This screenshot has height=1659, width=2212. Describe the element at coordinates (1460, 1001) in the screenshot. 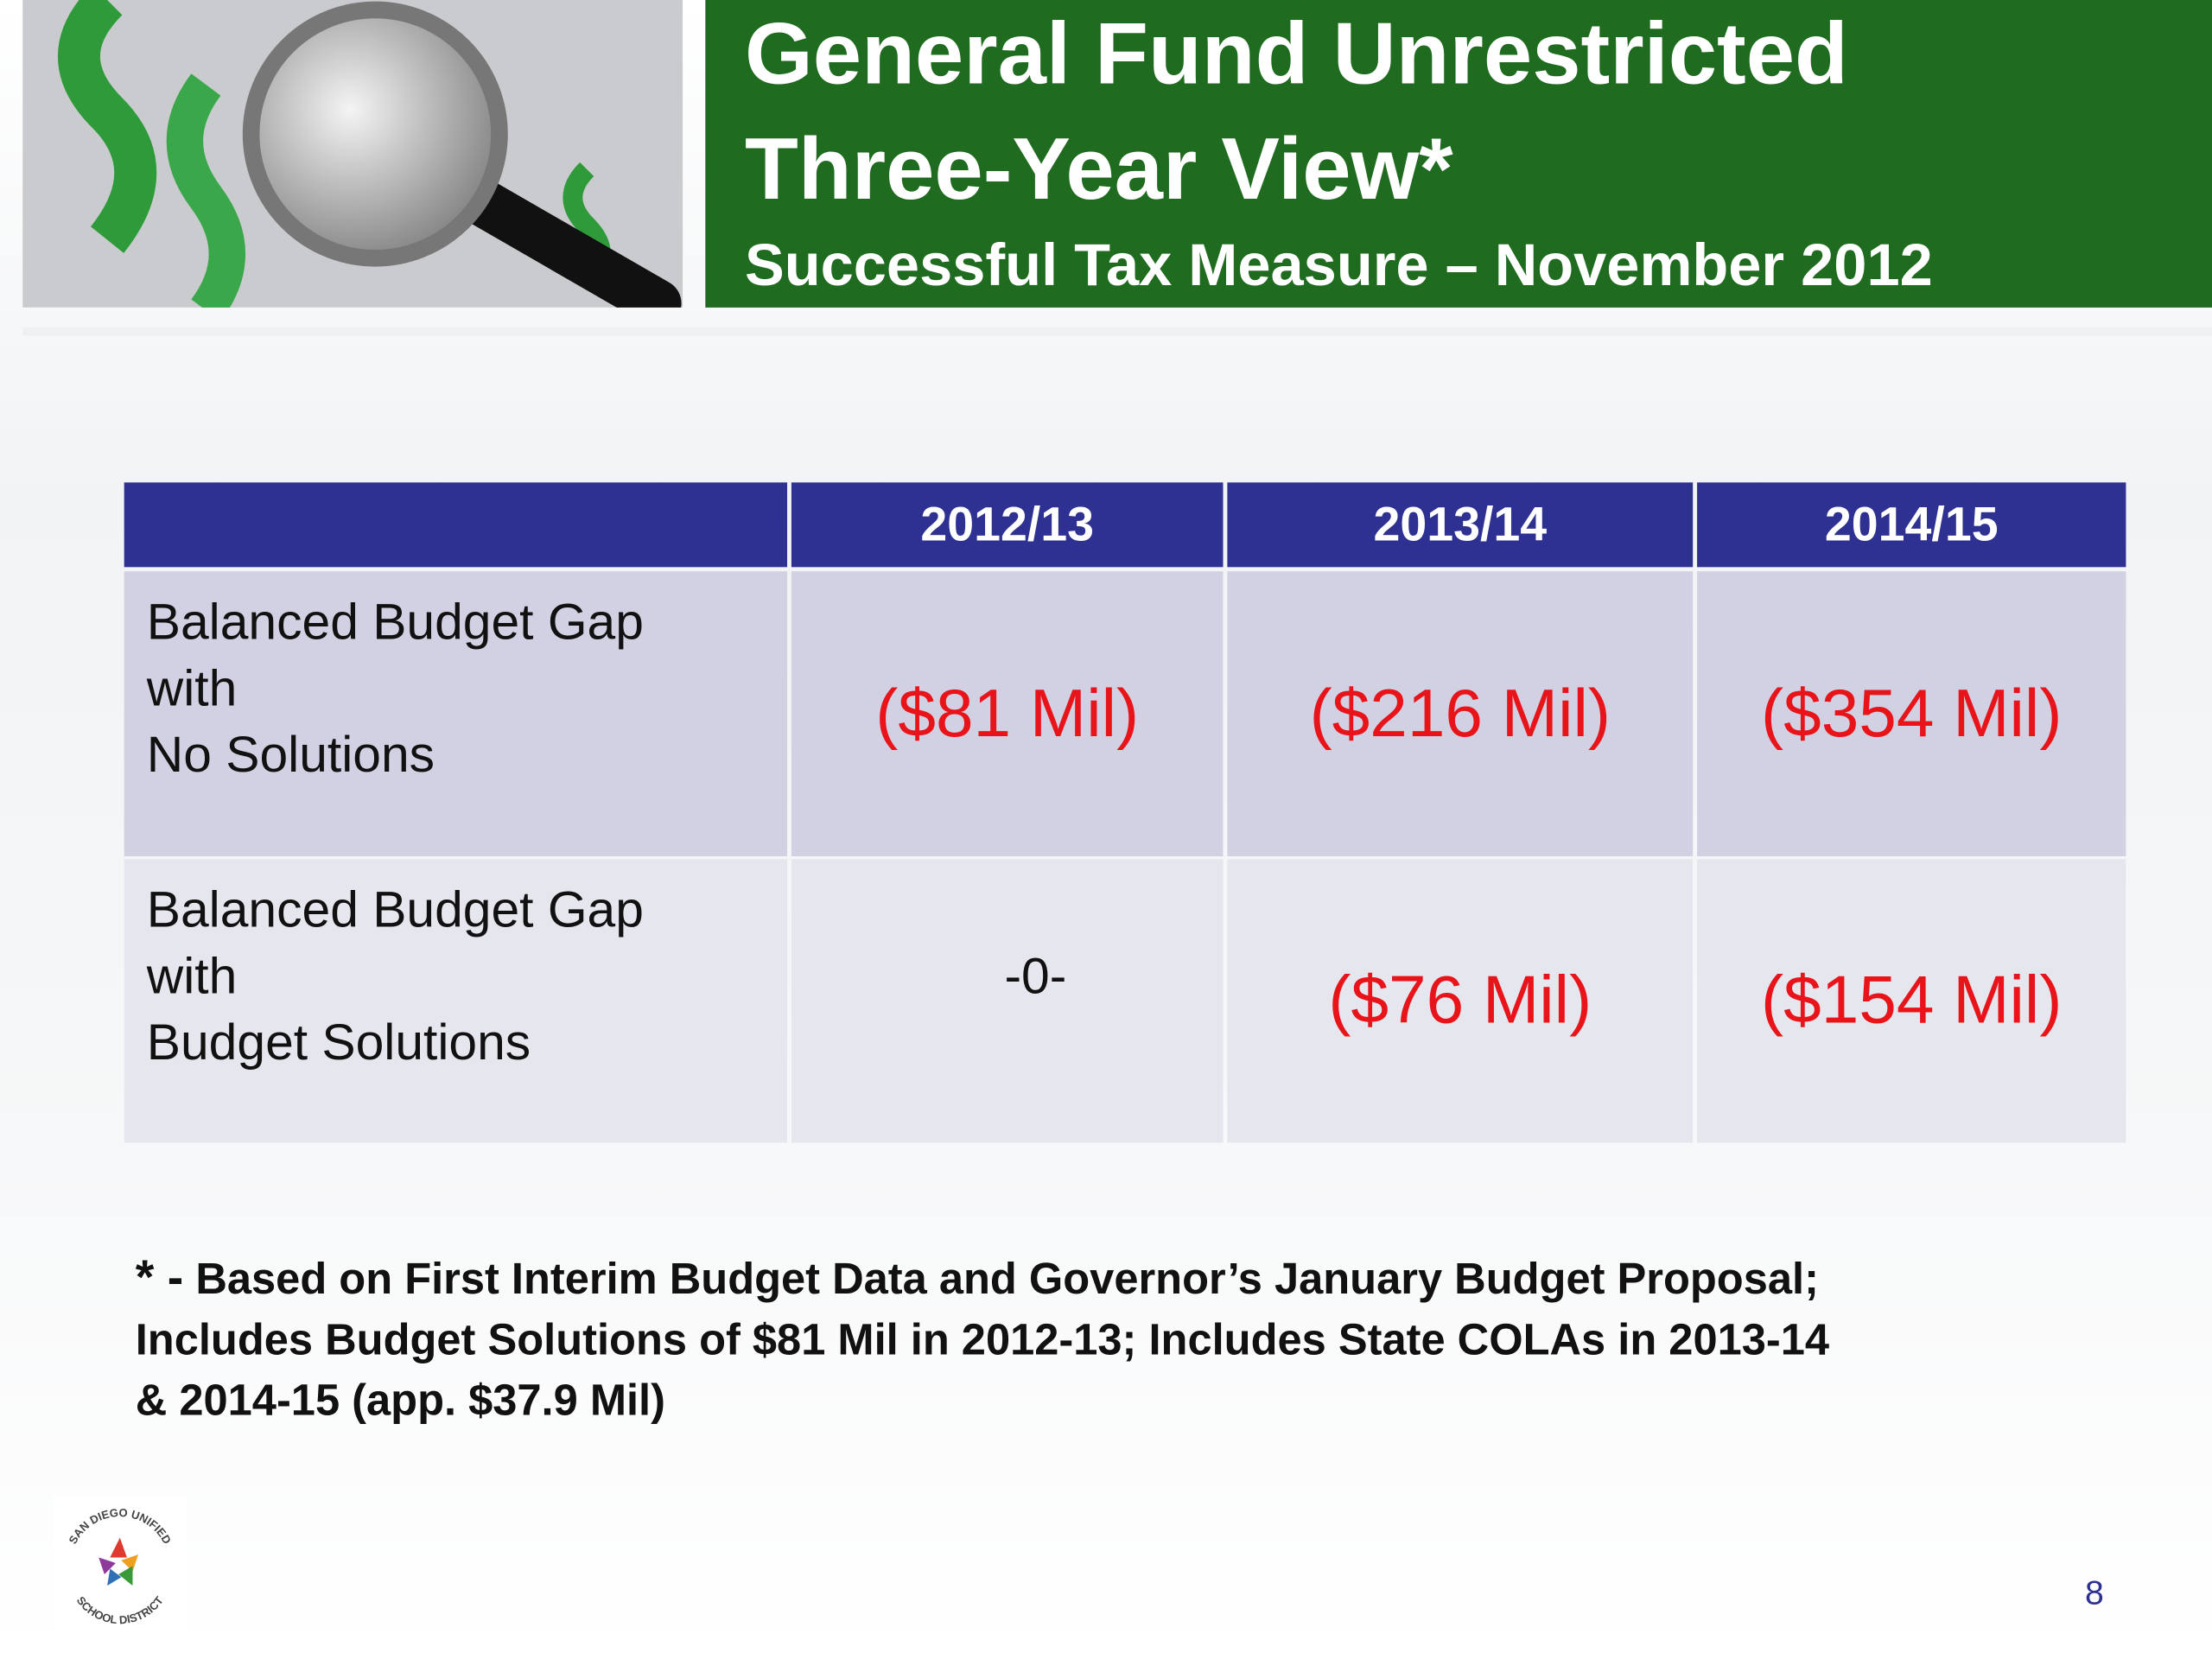

I see `value-cell: ($76 Mil)` at that location.